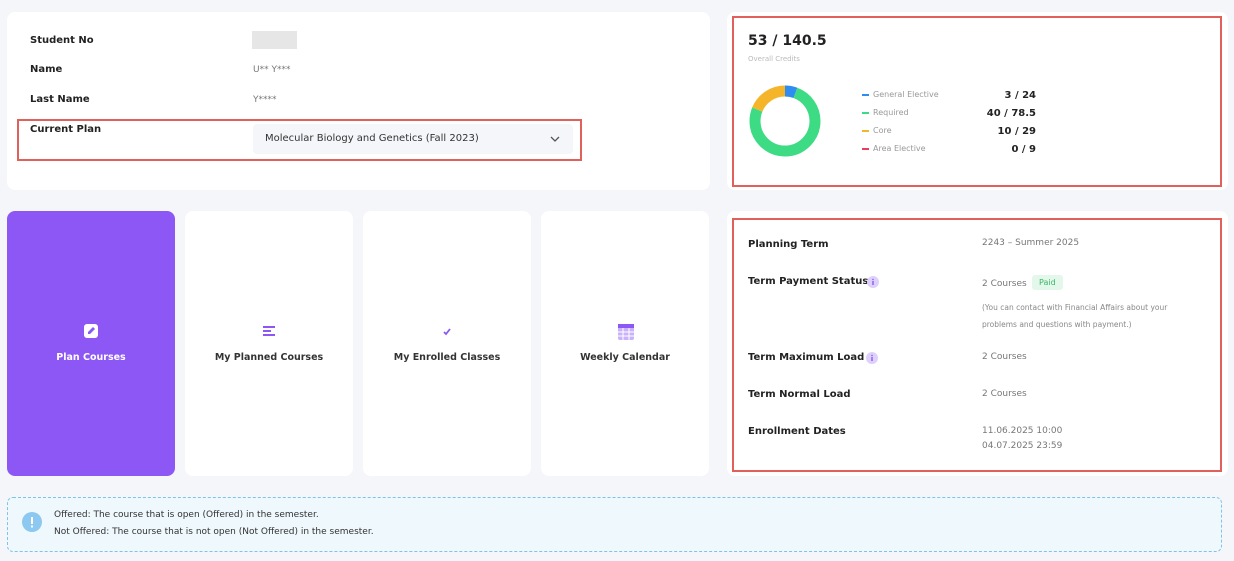 The image size is (1234, 561). What do you see at coordinates (626, 332) in the screenshot?
I see `calendar-icon` at bounding box center [626, 332].